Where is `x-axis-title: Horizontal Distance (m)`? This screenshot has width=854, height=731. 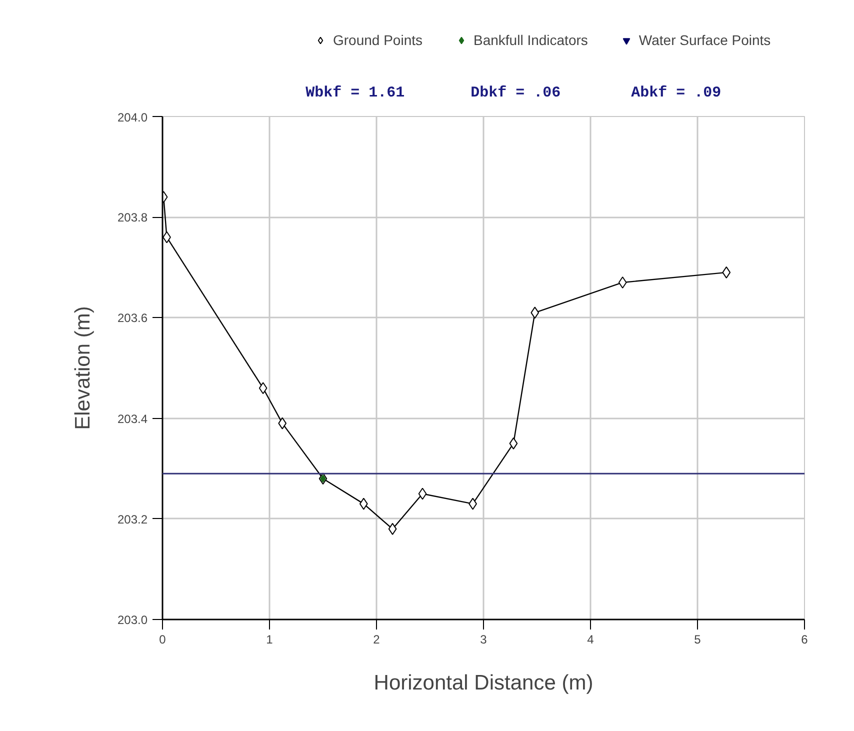
x-axis-title: Horizontal Distance (m) is located at coordinates (484, 683).